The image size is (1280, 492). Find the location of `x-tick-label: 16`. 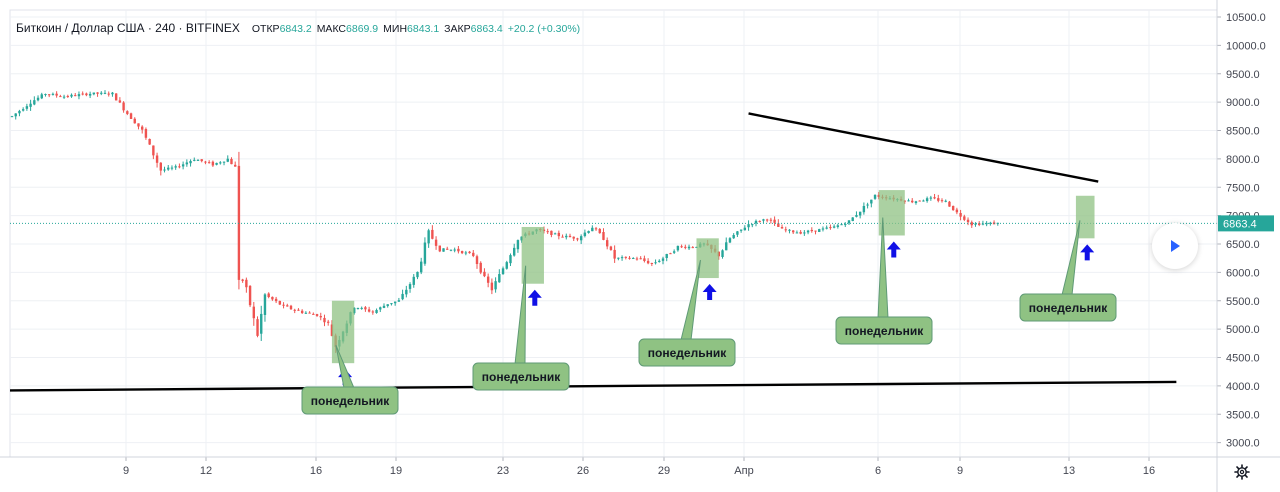

x-tick-label: 16 is located at coordinates (1149, 471).